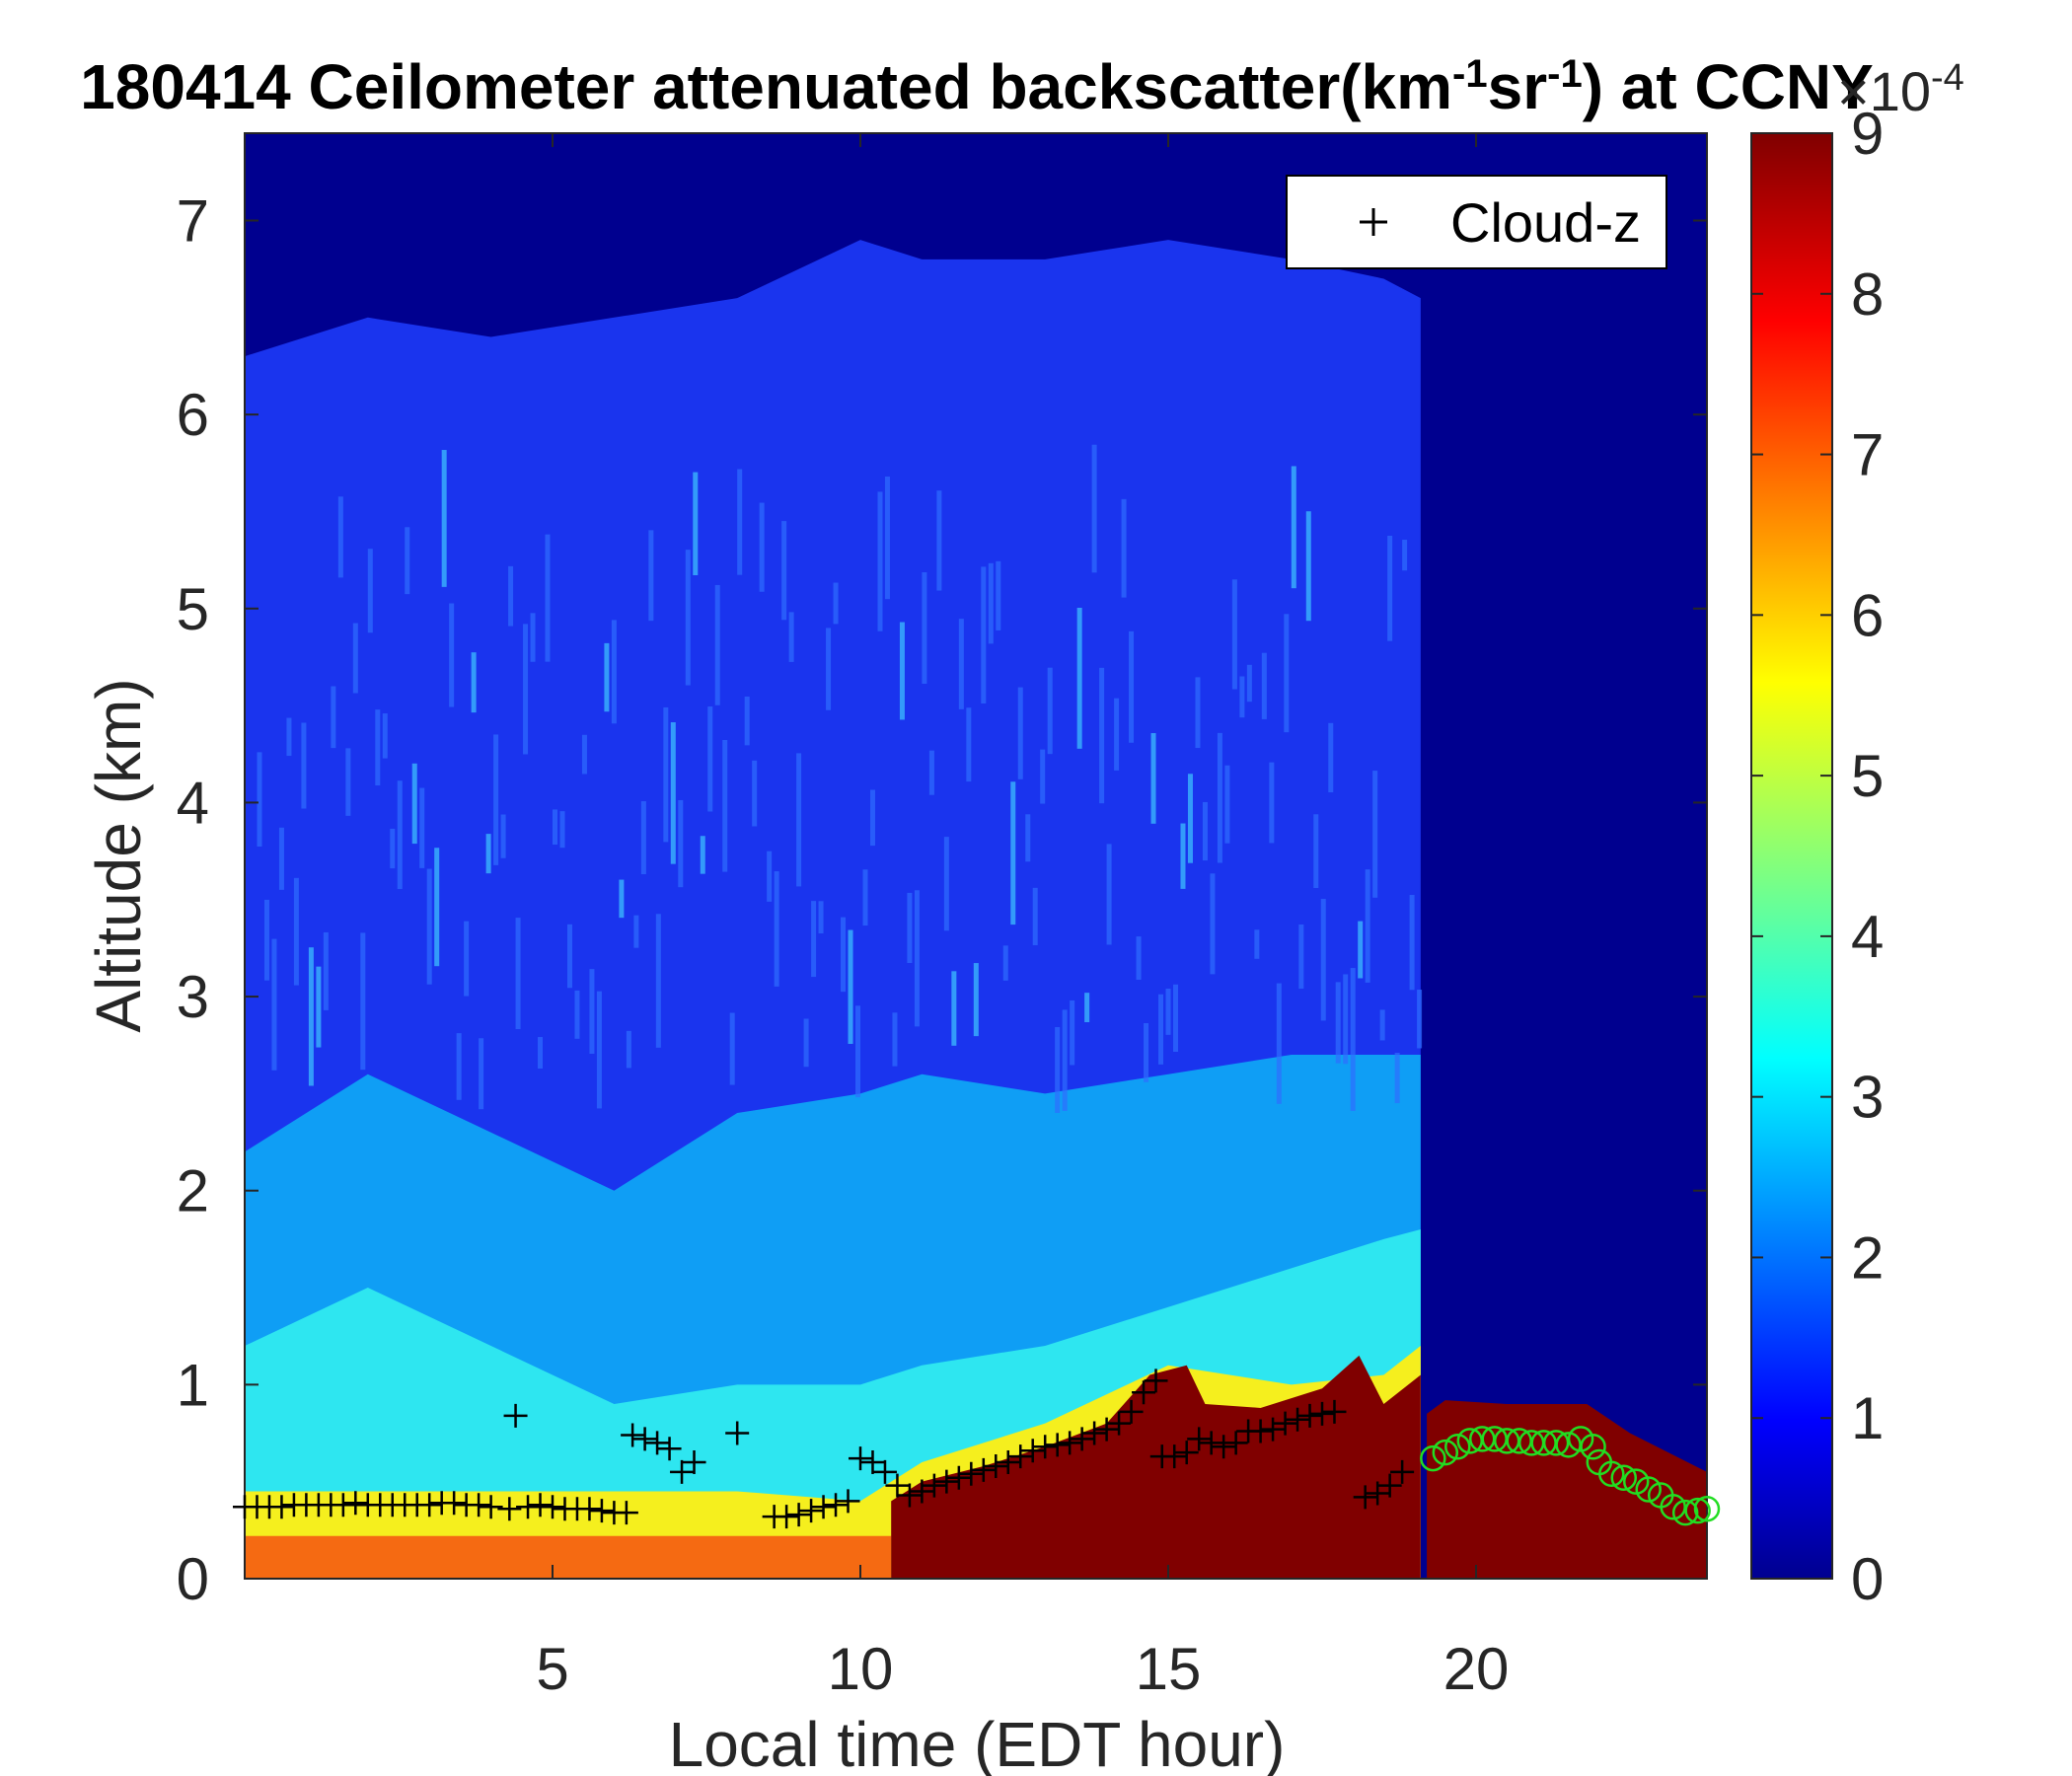  What do you see at coordinates (1546, 223) in the screenshot?
I see `legend-entry-cloud-z: Cloud-z` at bounding box center [1546, 223].